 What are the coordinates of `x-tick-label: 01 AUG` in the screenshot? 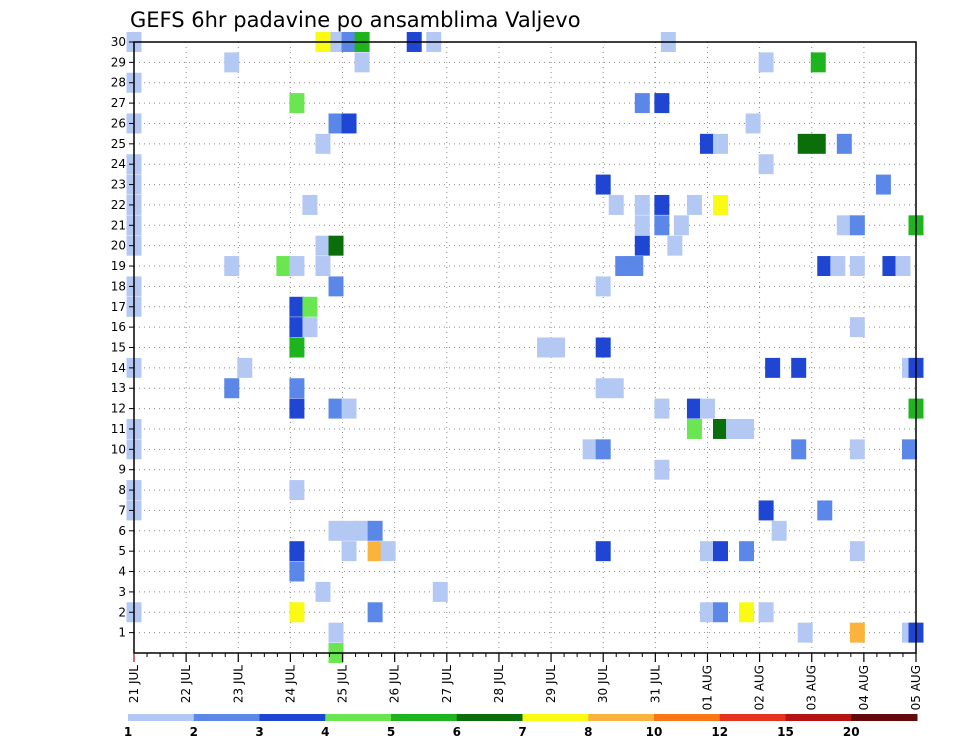 It's located at (707, 687).